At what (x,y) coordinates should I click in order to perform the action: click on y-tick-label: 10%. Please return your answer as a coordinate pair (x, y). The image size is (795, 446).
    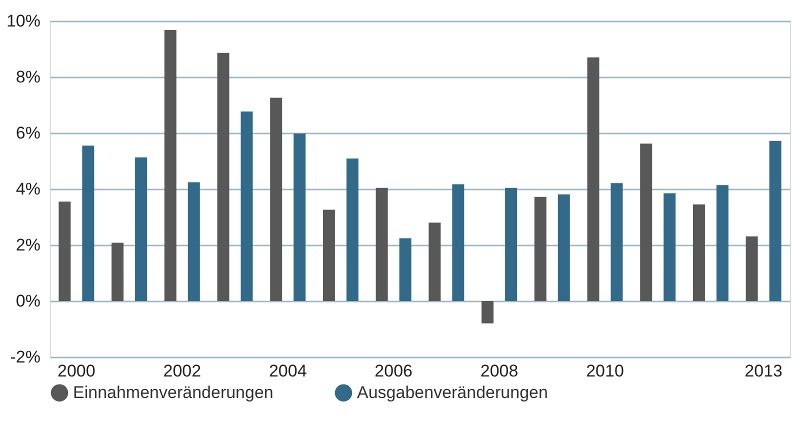
    Looking at the image, I should click on (23, 21).